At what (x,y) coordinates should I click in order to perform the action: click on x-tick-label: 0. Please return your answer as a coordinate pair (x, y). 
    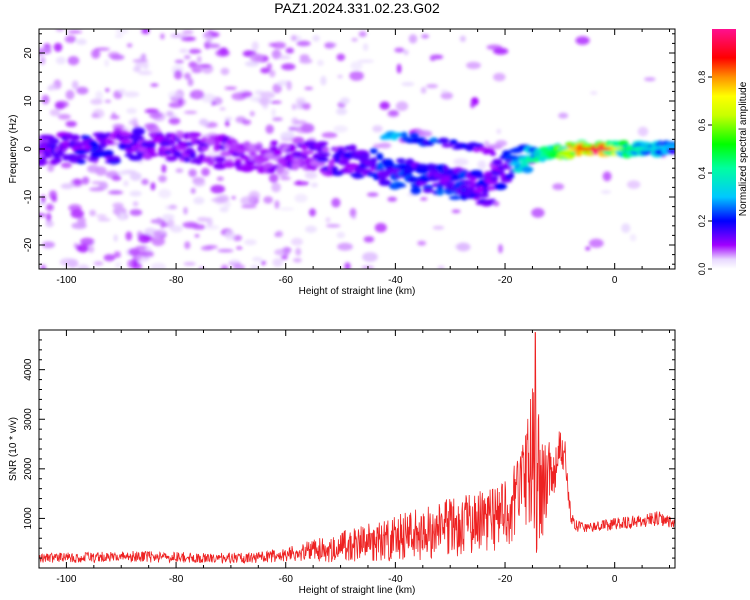
    Looking at the image, I should click on (615, 280).